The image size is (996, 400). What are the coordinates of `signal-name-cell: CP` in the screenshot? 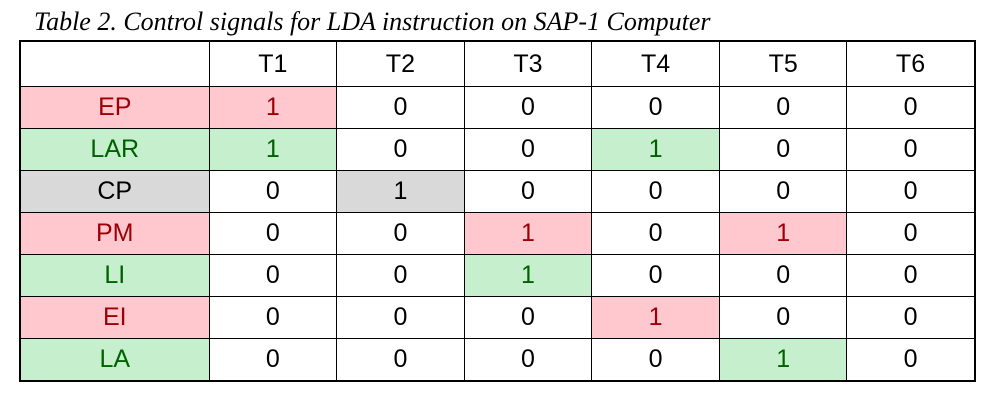 It's located at (114, 191).